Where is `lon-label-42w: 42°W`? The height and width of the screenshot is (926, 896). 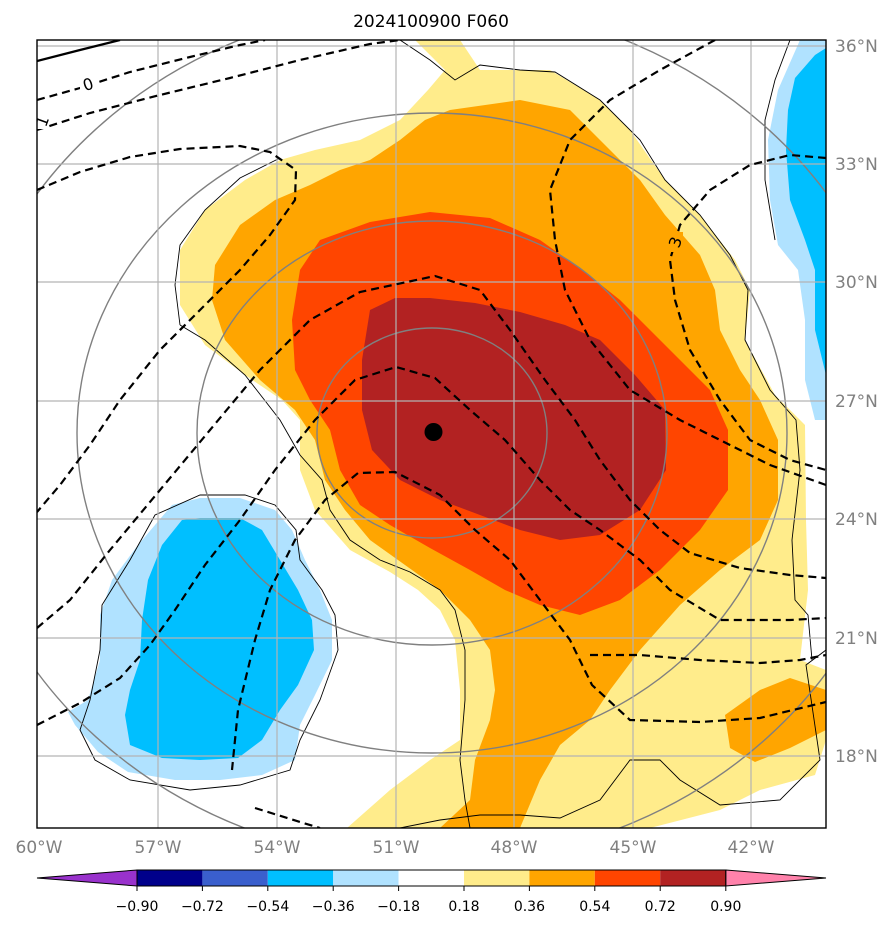
lon-label-42w: 42°W is located at coordinates (751, 848).